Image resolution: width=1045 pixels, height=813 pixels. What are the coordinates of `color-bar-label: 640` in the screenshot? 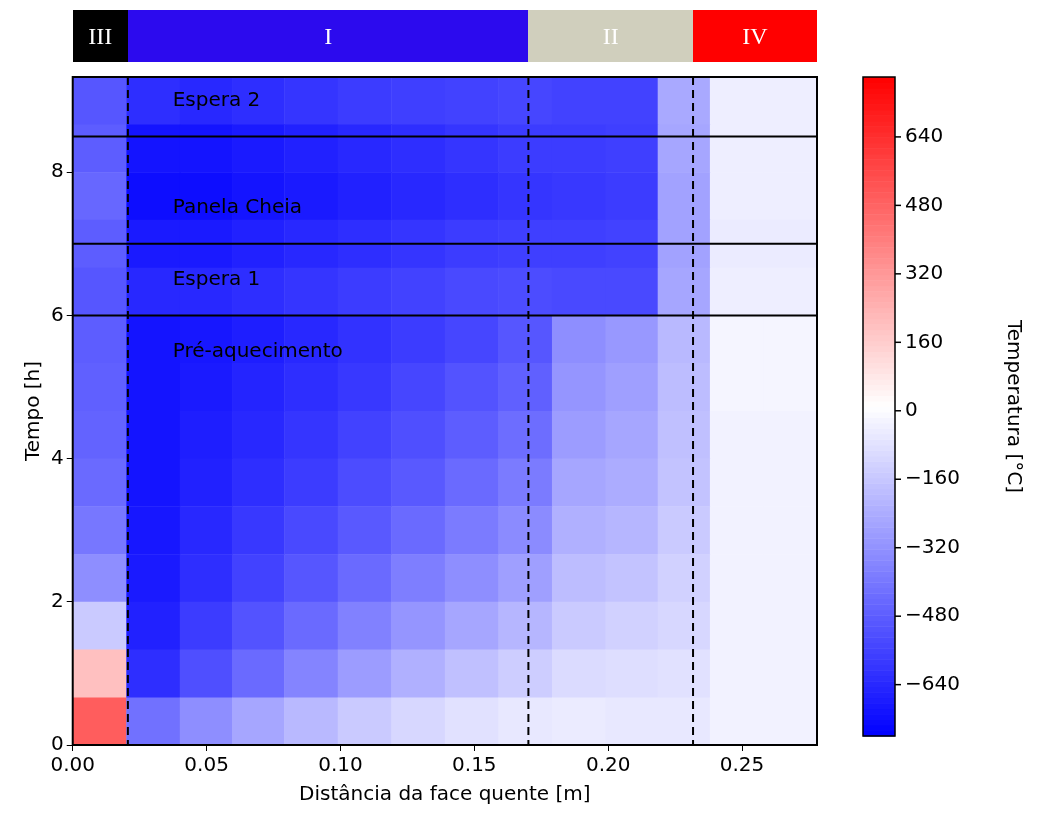 It's located at (924, 135).